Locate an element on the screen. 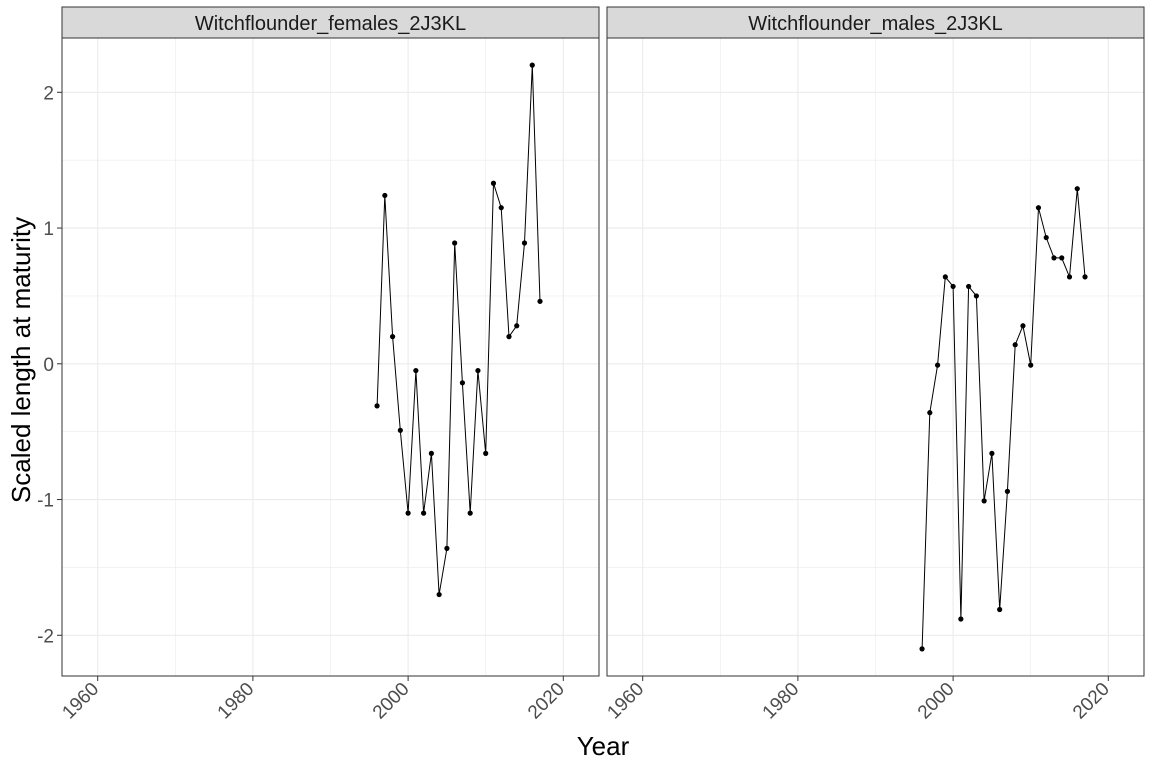 Image resolution: width=1152 pixels, height=768 pixels. y-tick-label: 1 is located at coordinates (48, 229).